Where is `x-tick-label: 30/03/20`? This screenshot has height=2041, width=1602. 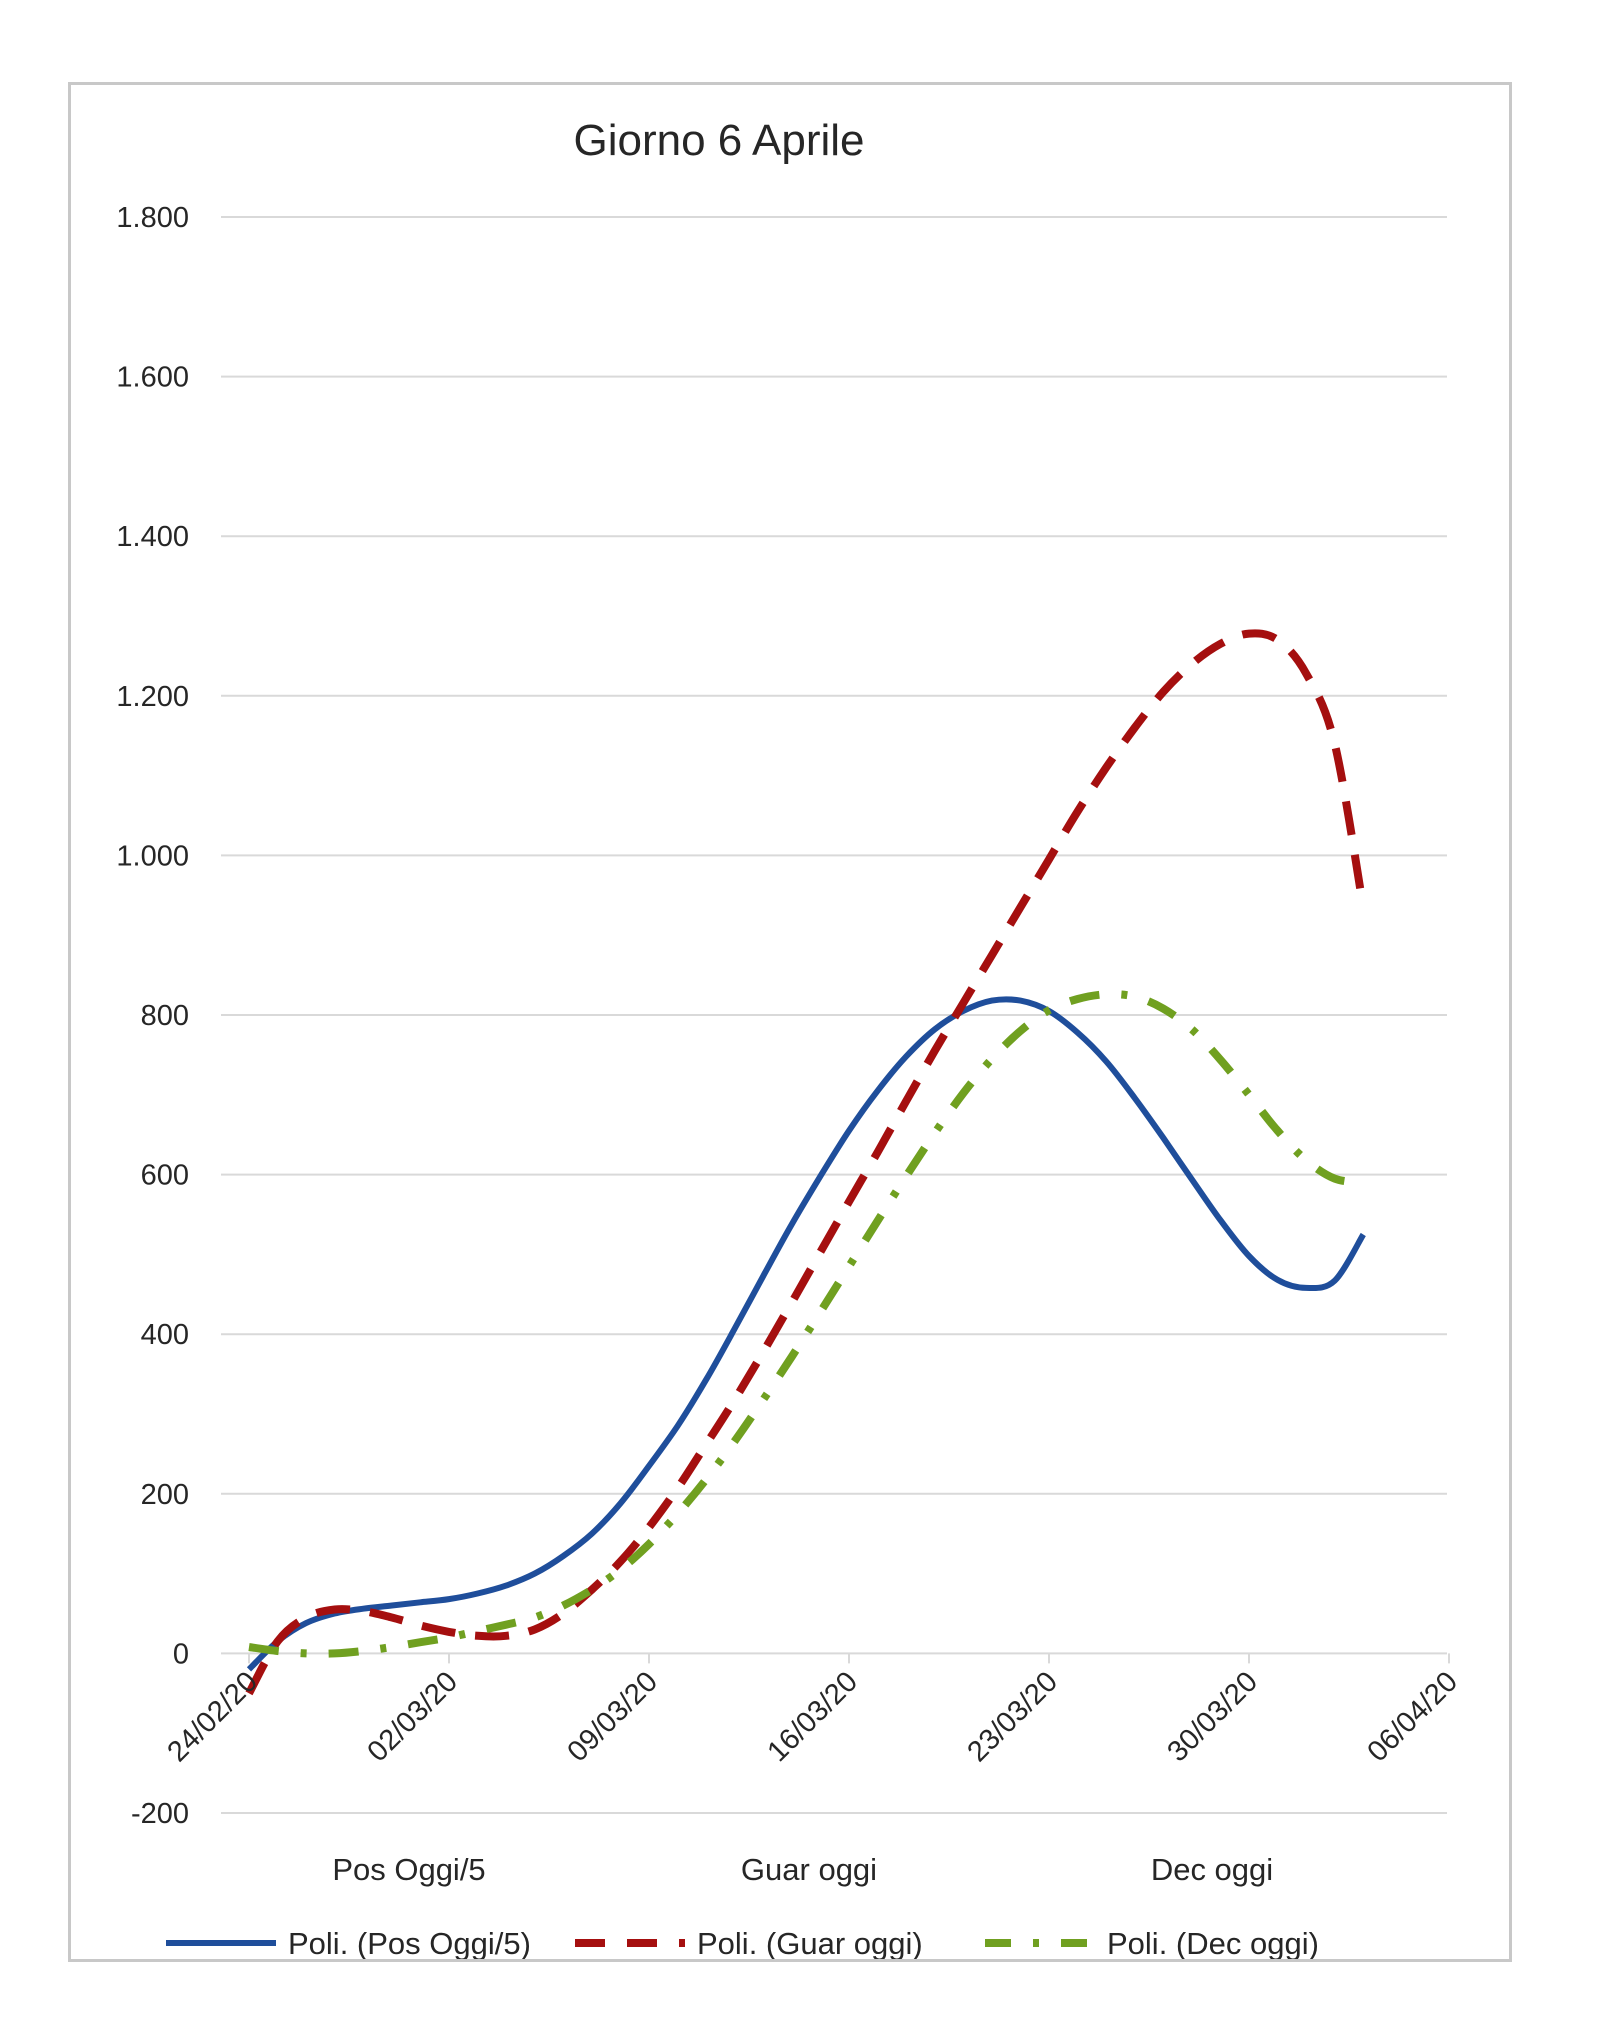 x-tick-label: 30/03/20 is located at coordinates (1212, 1717).